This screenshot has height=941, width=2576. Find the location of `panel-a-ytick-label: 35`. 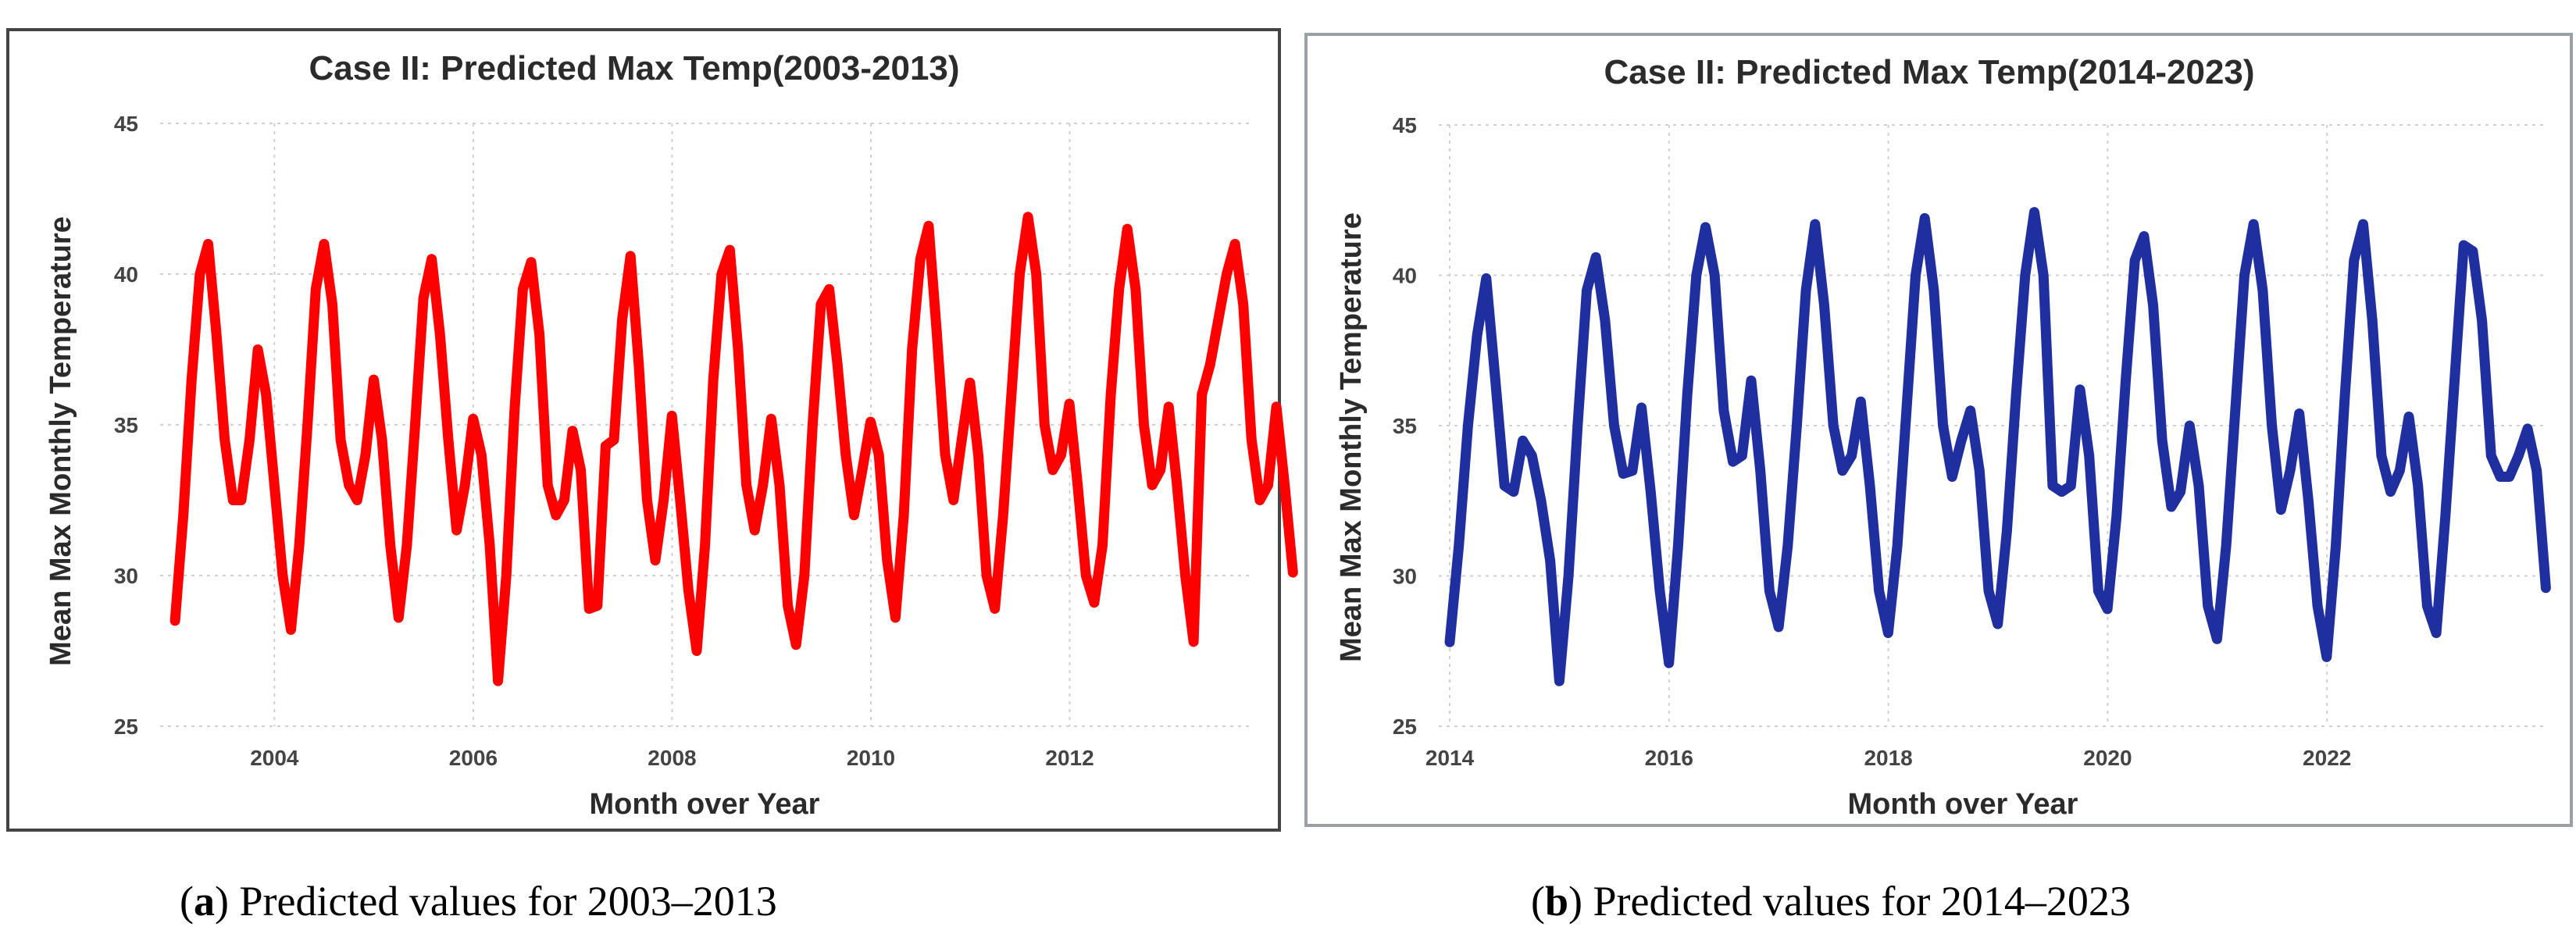

panel-a-ytick-label: 35 is located at coordinates (126, 425).